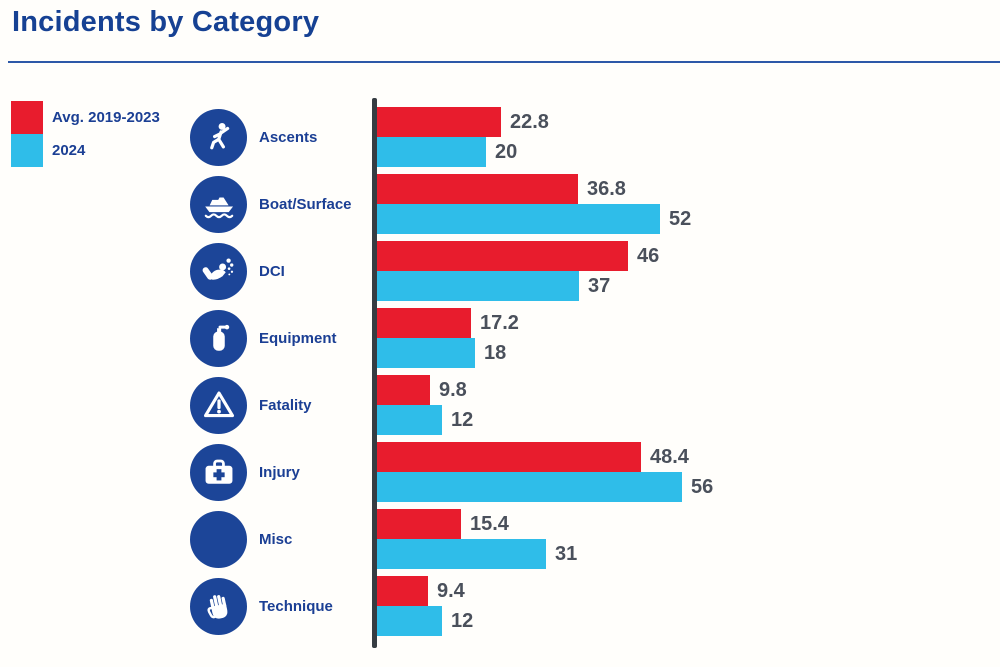  What do you see at coordinates (504, 62) in the screenshot?
I see `title-rule` at bounding box center [504, 62].